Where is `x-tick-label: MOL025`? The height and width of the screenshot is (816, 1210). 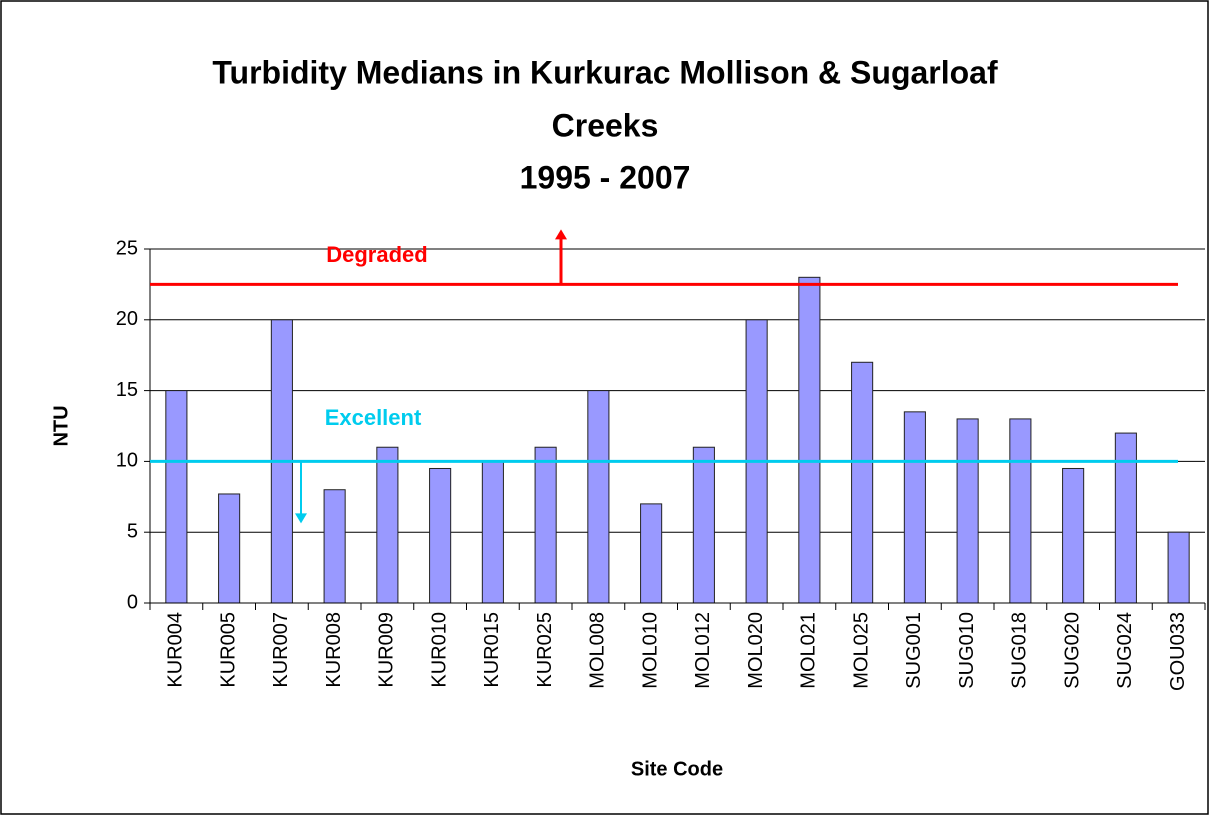
x-tick-label: MOL025 is located at coordinates (861, 650).